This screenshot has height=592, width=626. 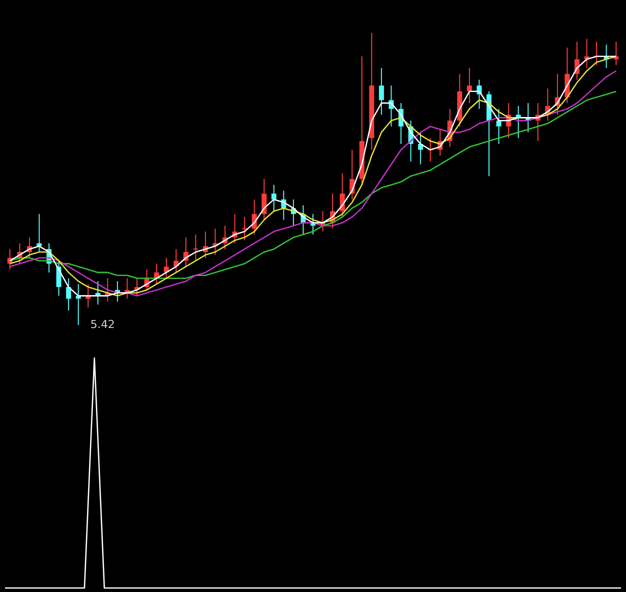 I want to click on annotation: 5.42, so click(x=102, y=324).